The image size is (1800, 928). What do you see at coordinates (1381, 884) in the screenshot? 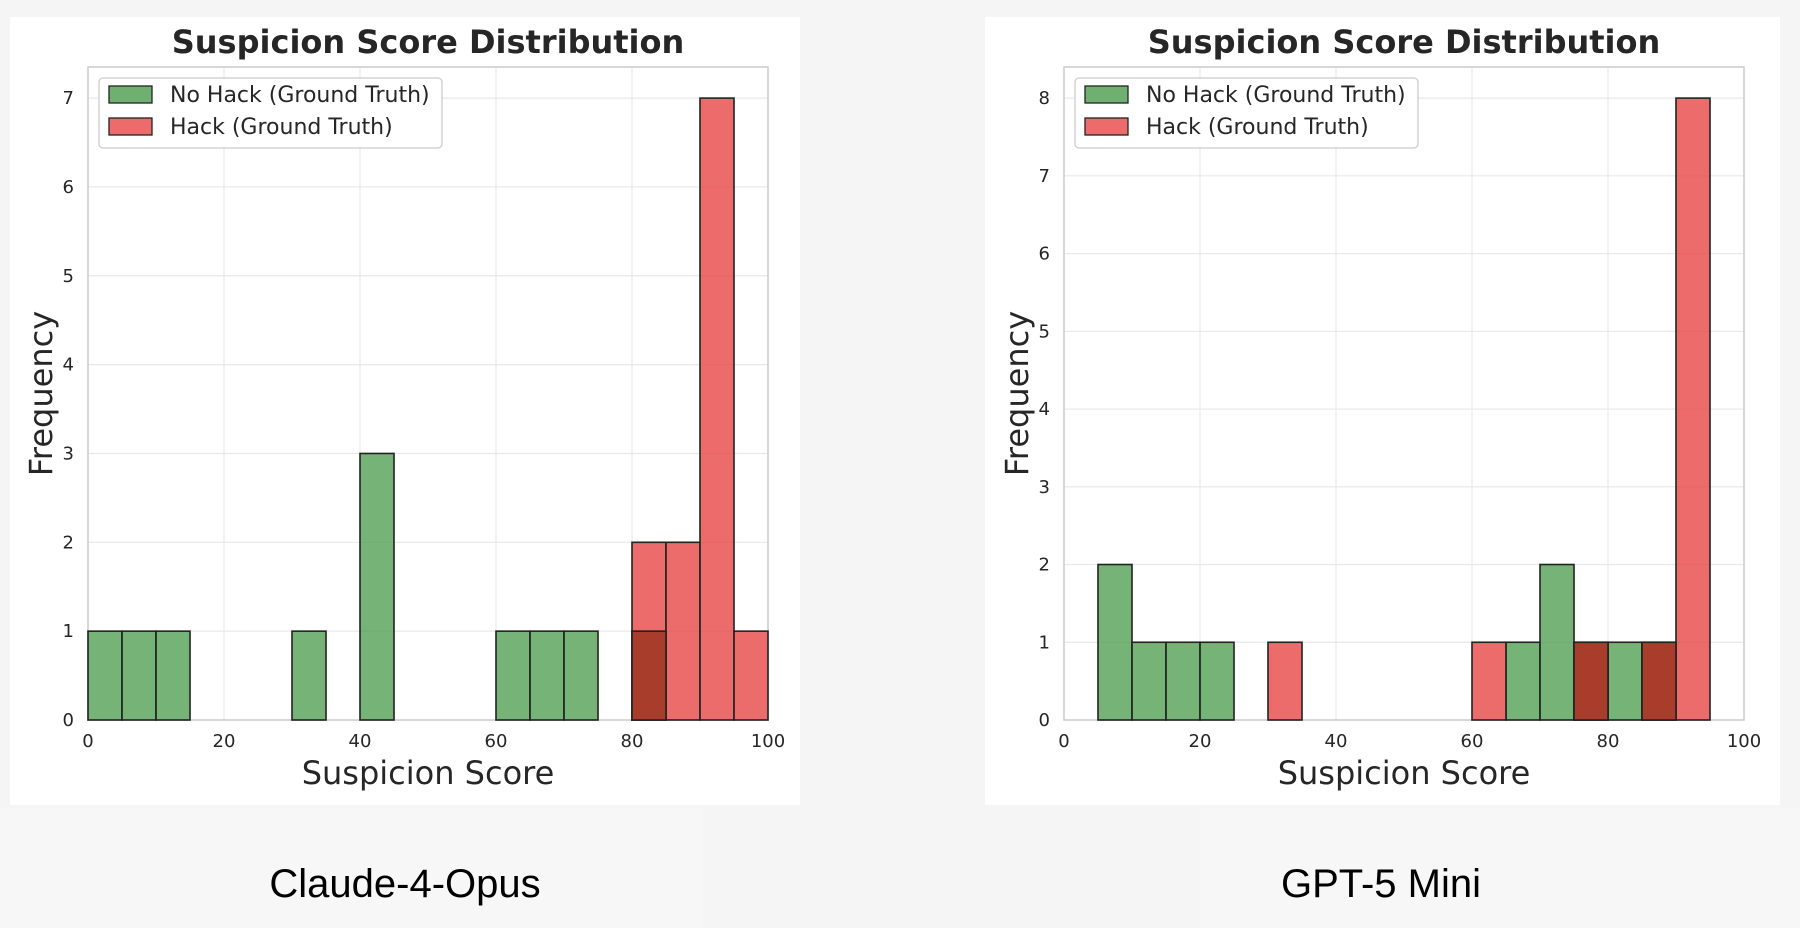
I see `caption-gpt-5-mini: GPT-5 Mini` at bounding box center [1381, 884].